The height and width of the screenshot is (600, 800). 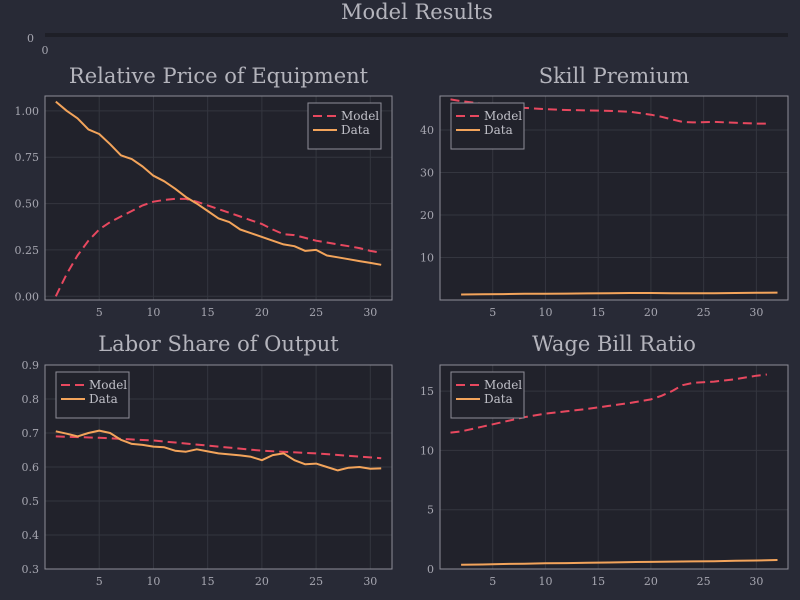 I want to click on y-tick-label: 0.9, so click(x=31, y=365).